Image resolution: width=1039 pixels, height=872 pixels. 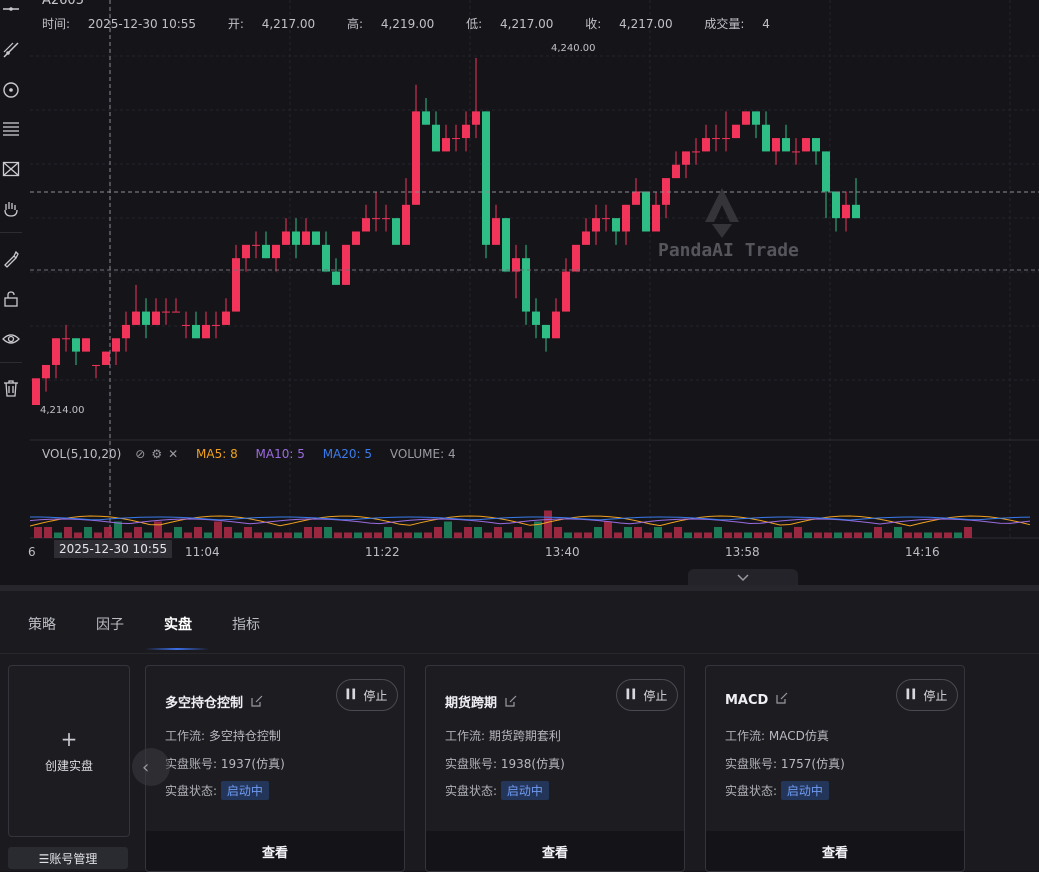 What do you see at coordinates (743, 578) in the screenshot?
I see `collapse-panel-button` at bounding box center [743, 578].